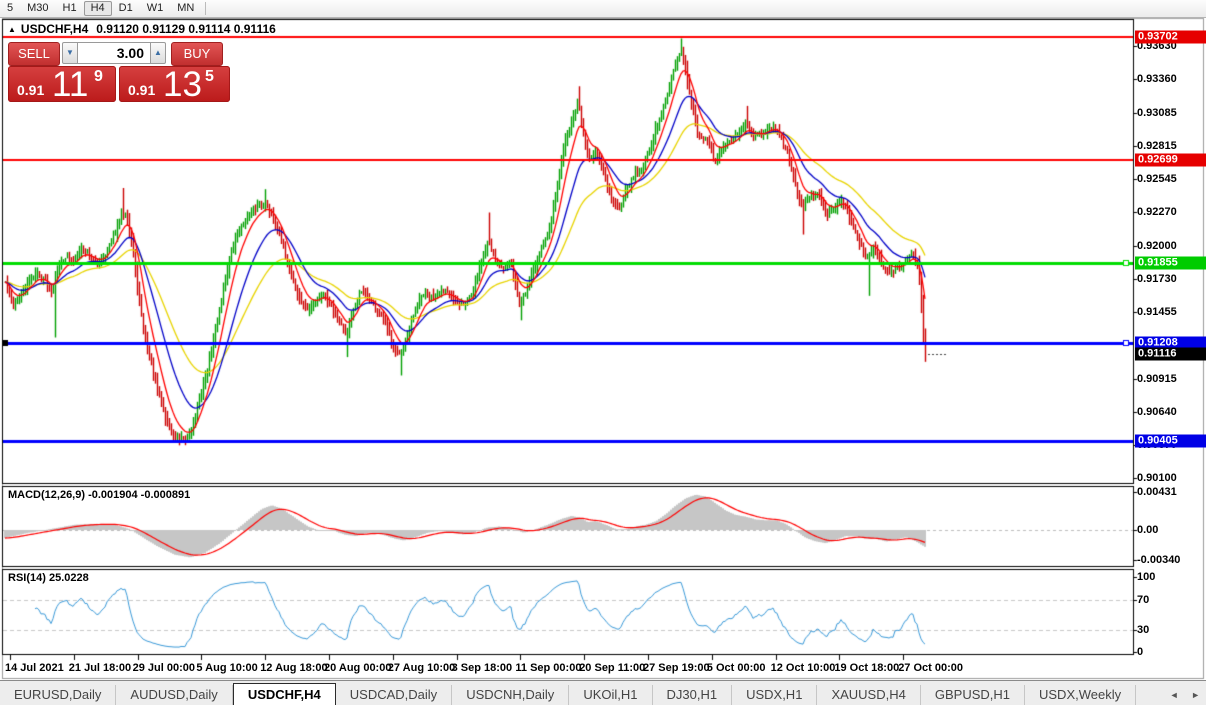 The height and width of the screenshot is (705, 1206). I want to click on tab-scroll-controls: ◄ ►, so click(1180, 695).